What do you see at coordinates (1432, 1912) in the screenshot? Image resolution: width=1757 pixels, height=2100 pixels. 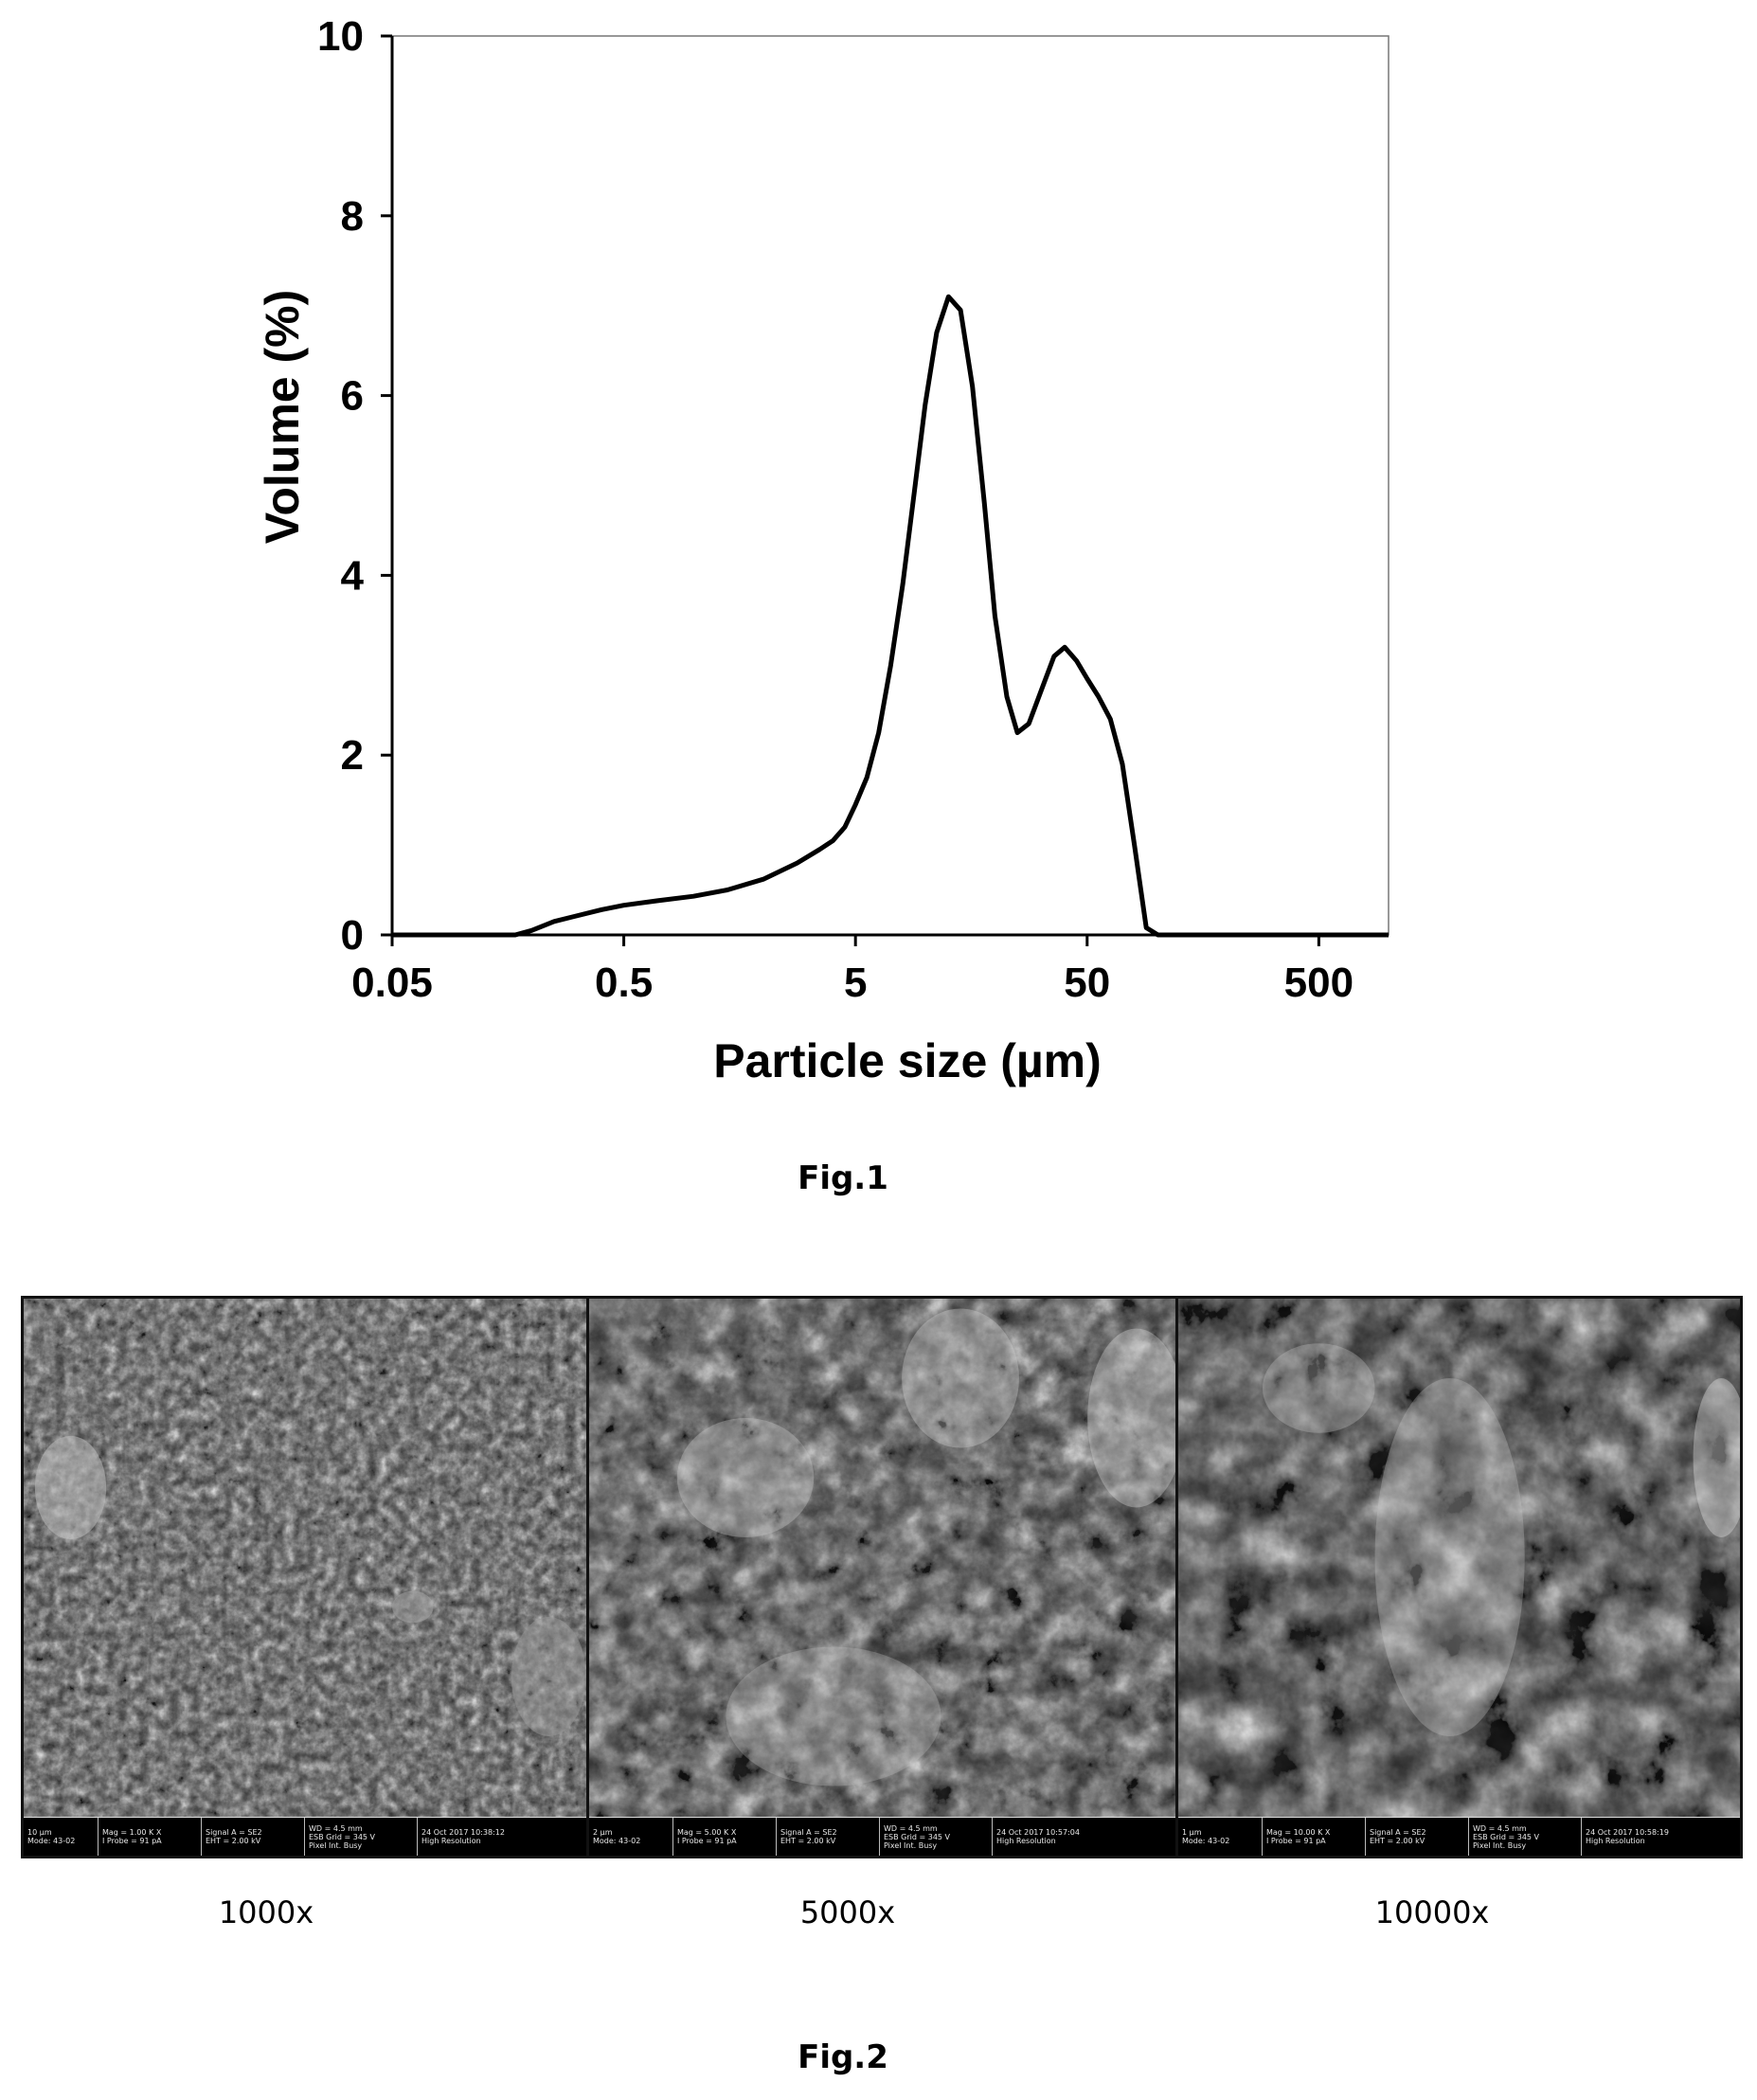 I see `sem-label-10000x: 10000x` at bounding box center [1432, 1912].